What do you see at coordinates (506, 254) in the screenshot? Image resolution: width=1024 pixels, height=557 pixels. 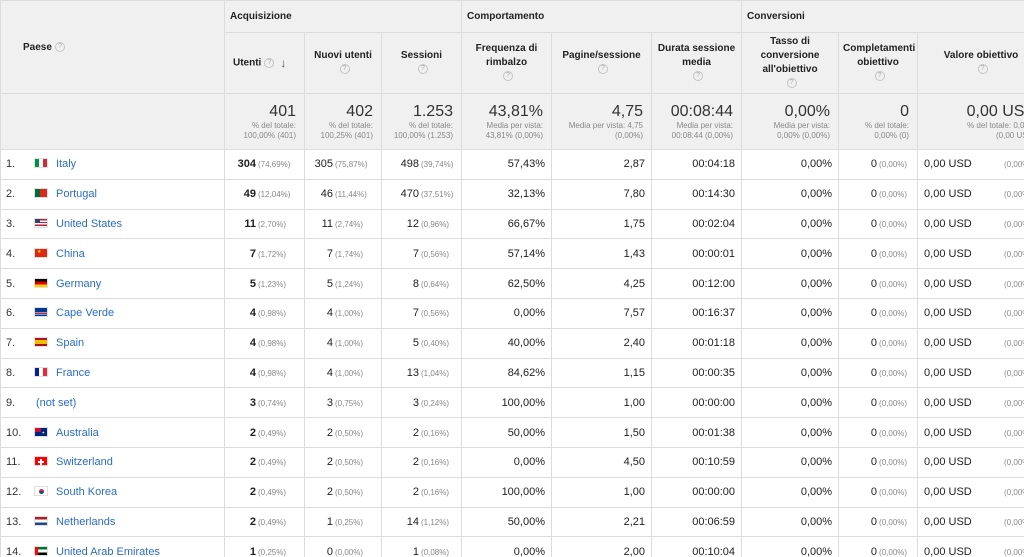 I see `rimbalzo-cell: 57,14%` at bounding box center [506, 254].